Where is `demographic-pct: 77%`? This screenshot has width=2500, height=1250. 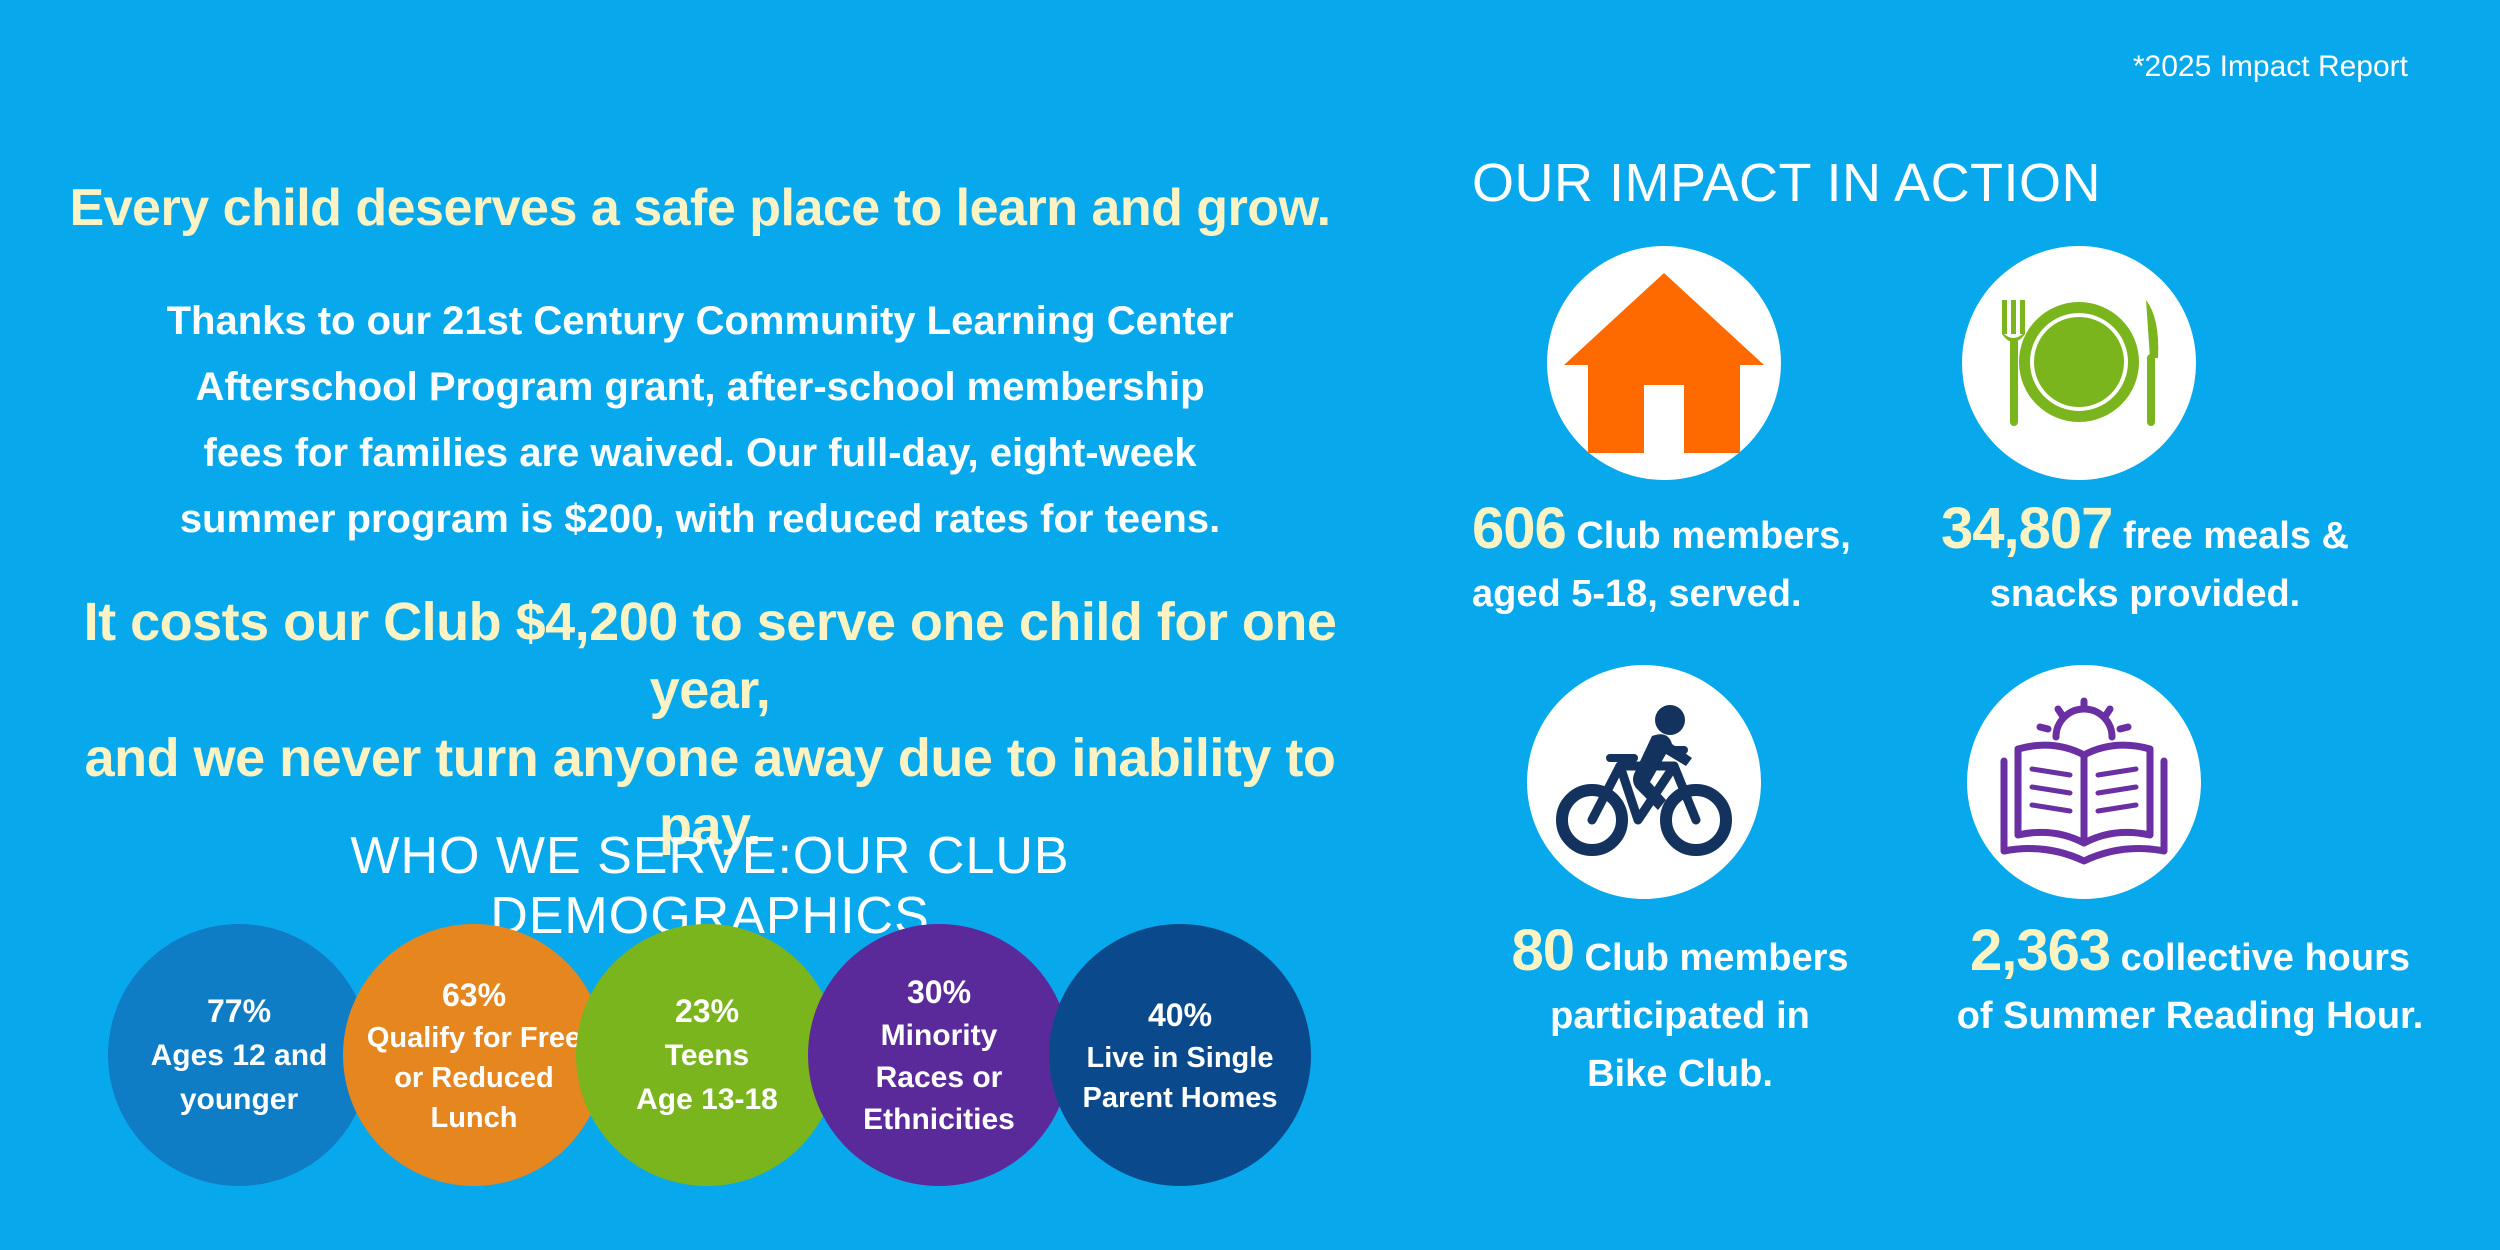
demographic-pct: 77% is located at coordinates (239, 1011).